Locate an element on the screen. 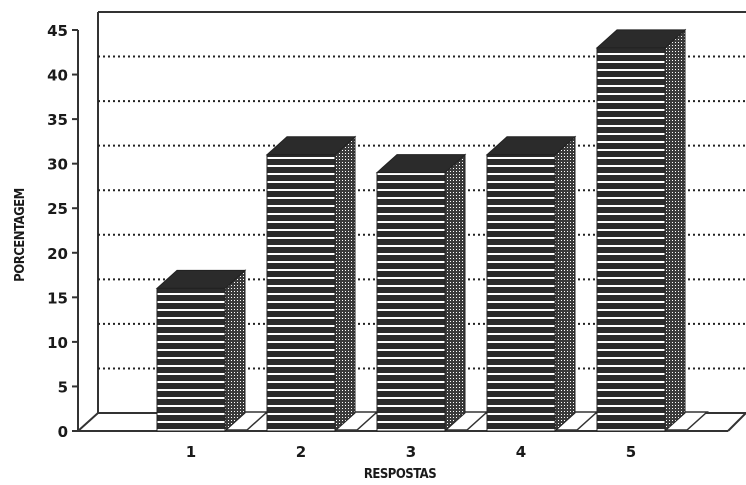 The height and width of the screenshot is (485, 746). floor-right-edge is located at coordinates (736, 422).